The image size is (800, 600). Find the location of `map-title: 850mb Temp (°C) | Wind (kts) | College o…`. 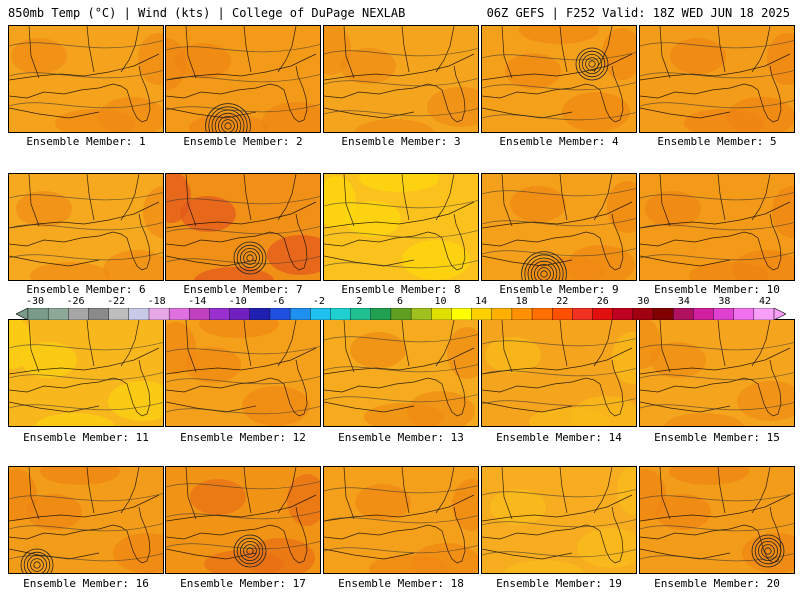

map-title: 850mb Temp (°C) | Wind (kts) | College o… is located at coordinates (207, 13).